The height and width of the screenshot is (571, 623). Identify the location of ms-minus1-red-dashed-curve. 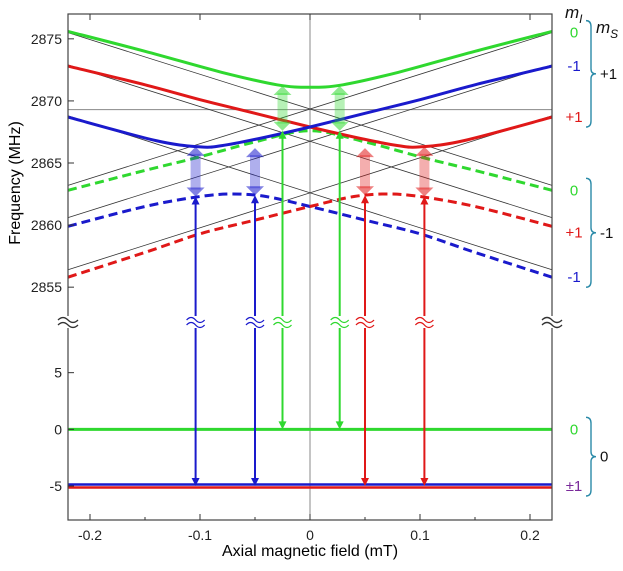
(310, 235).